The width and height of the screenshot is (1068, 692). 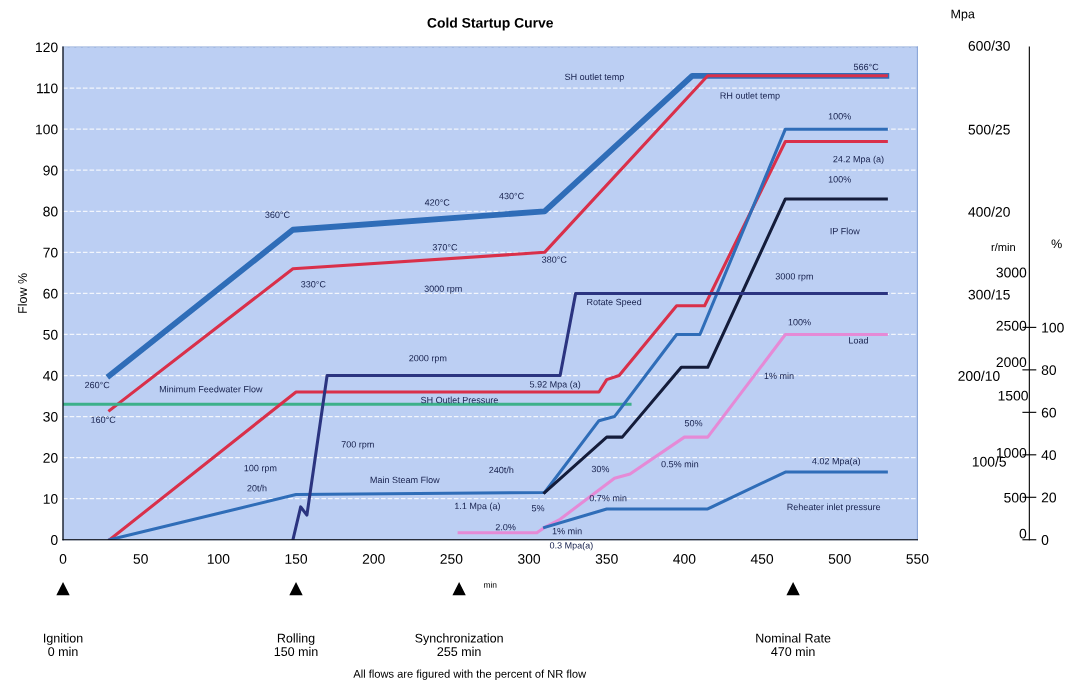 I want to click on y-tick-label: 90, so click(x=50, y=170).